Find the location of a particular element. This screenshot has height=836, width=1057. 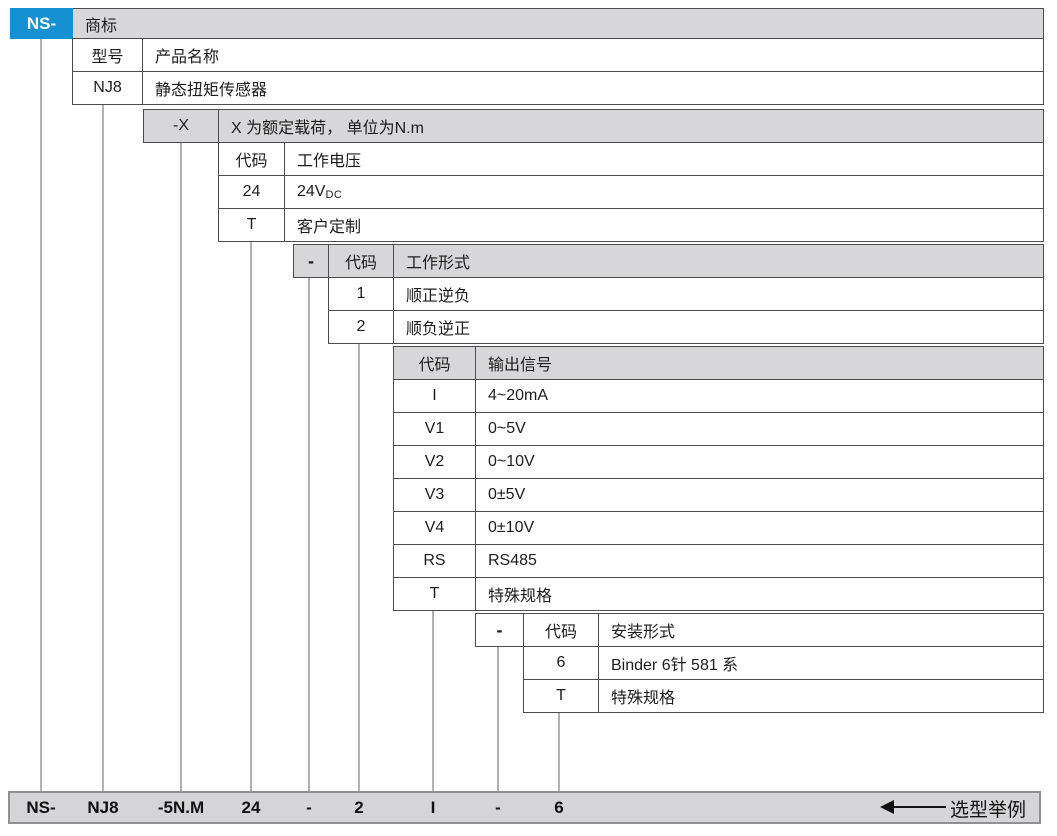

connector-line-rated-load is located at coordinates (181, 466).